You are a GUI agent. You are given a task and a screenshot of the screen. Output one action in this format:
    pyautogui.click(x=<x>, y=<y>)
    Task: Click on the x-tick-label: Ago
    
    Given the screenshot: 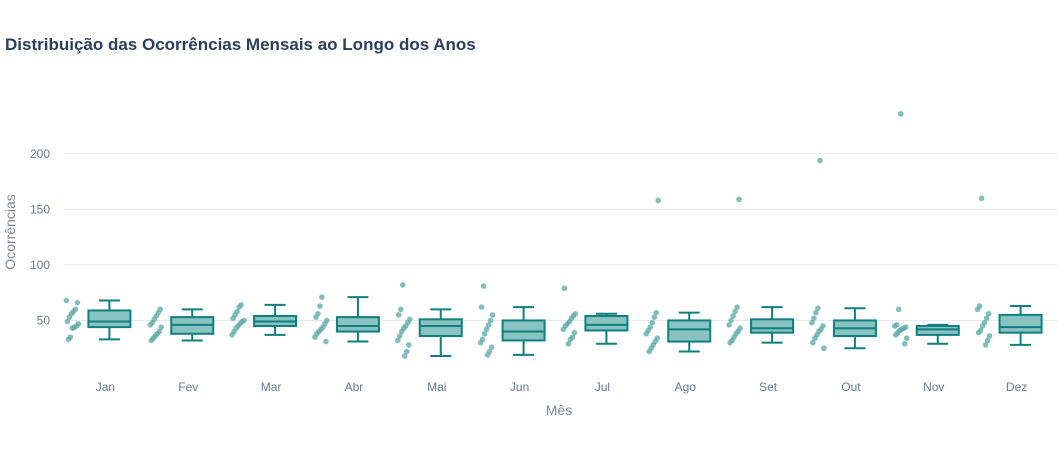 What is the action you would take?
    pyautogui.click(x=686, y=387)
    